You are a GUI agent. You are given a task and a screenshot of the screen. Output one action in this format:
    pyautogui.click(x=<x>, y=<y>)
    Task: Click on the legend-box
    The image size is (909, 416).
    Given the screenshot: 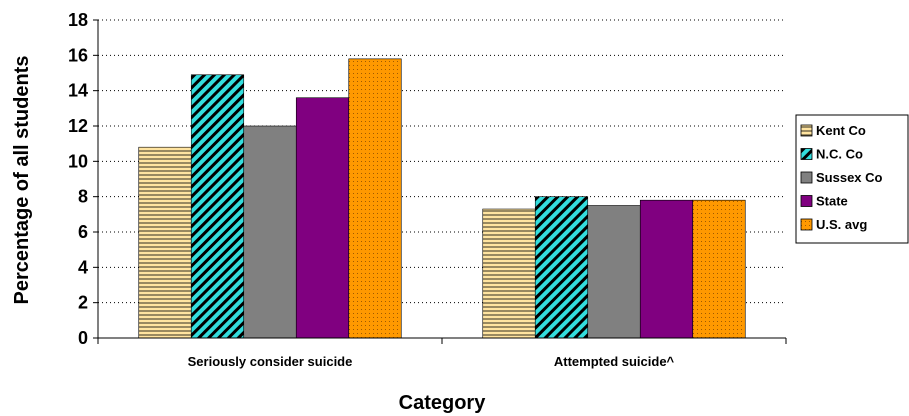 What is the action you would take?
    pyautogui.click(x=852, y=179)
    